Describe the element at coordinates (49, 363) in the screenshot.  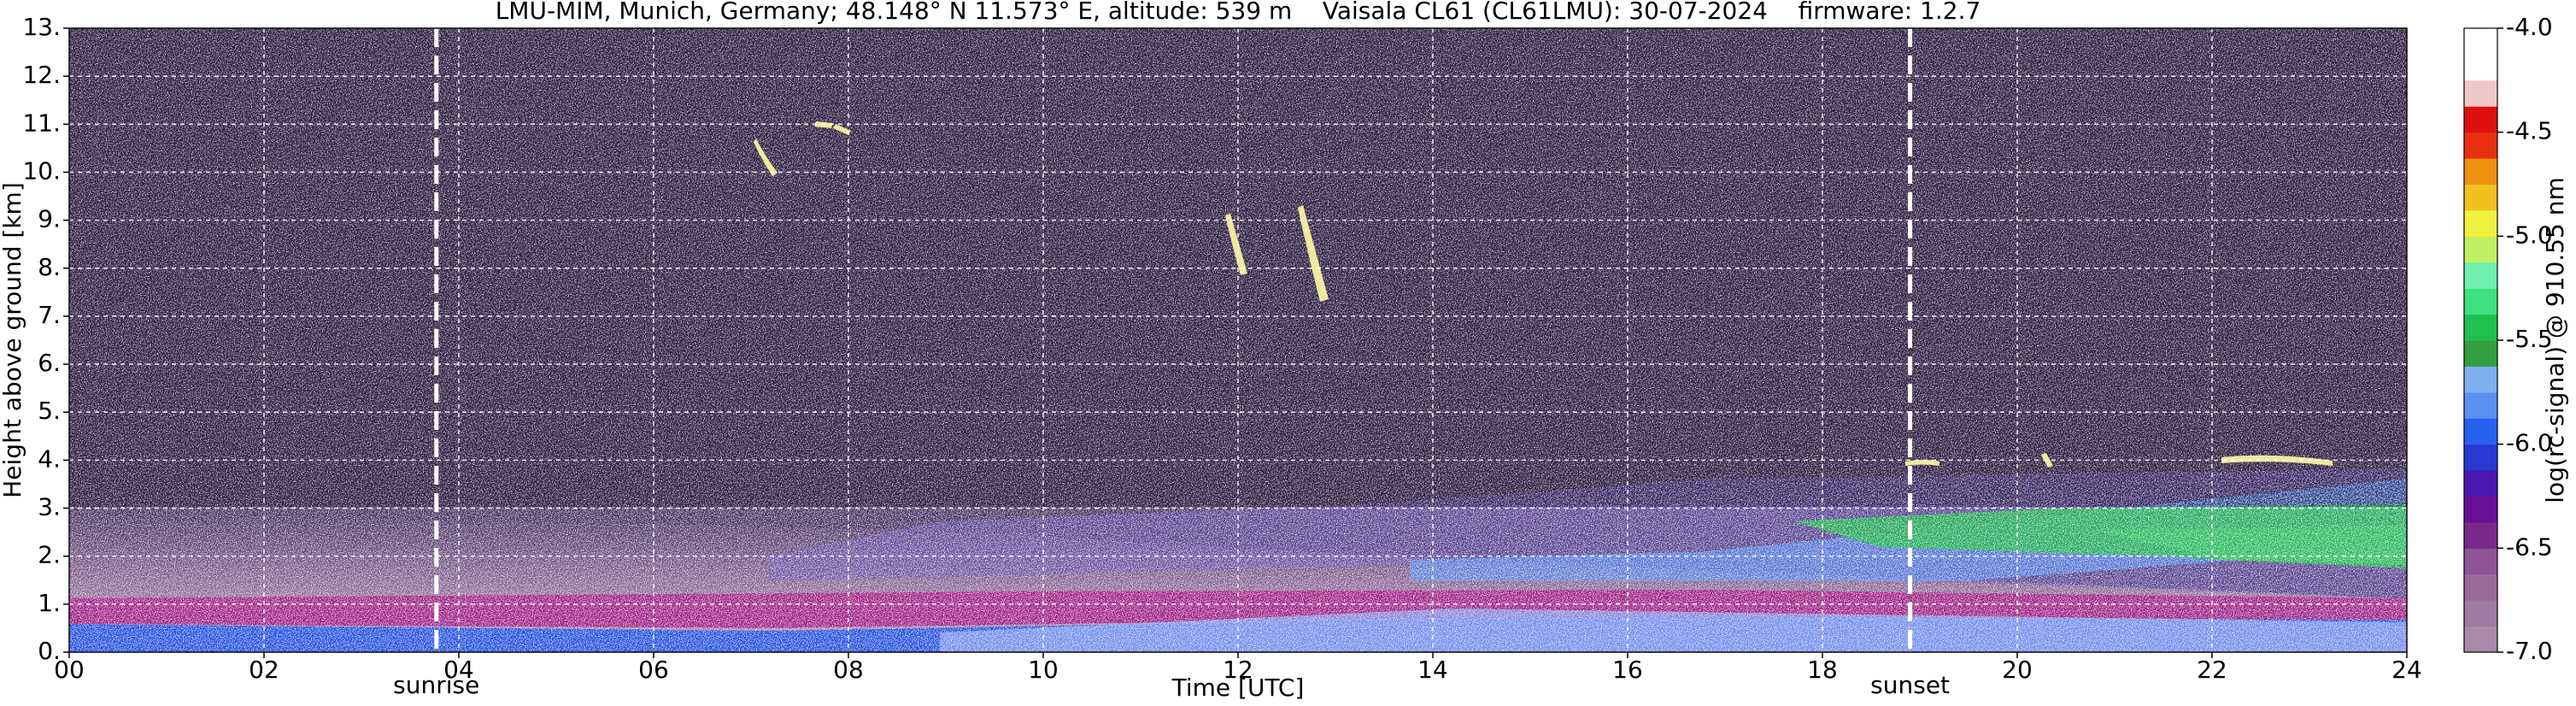
I see `y-tick-label: 6.` at that location.